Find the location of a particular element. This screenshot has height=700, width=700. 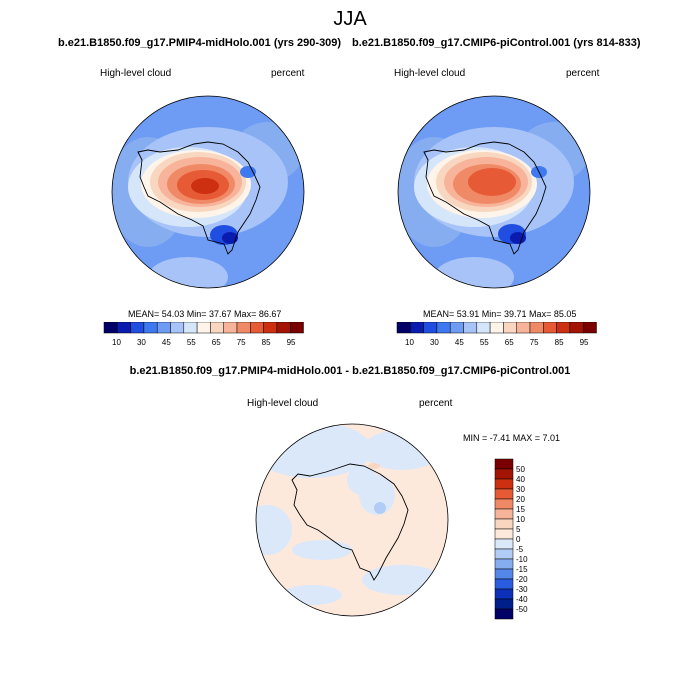

panel-right-variable: High-level cloud is located at coordinates (430, 73).